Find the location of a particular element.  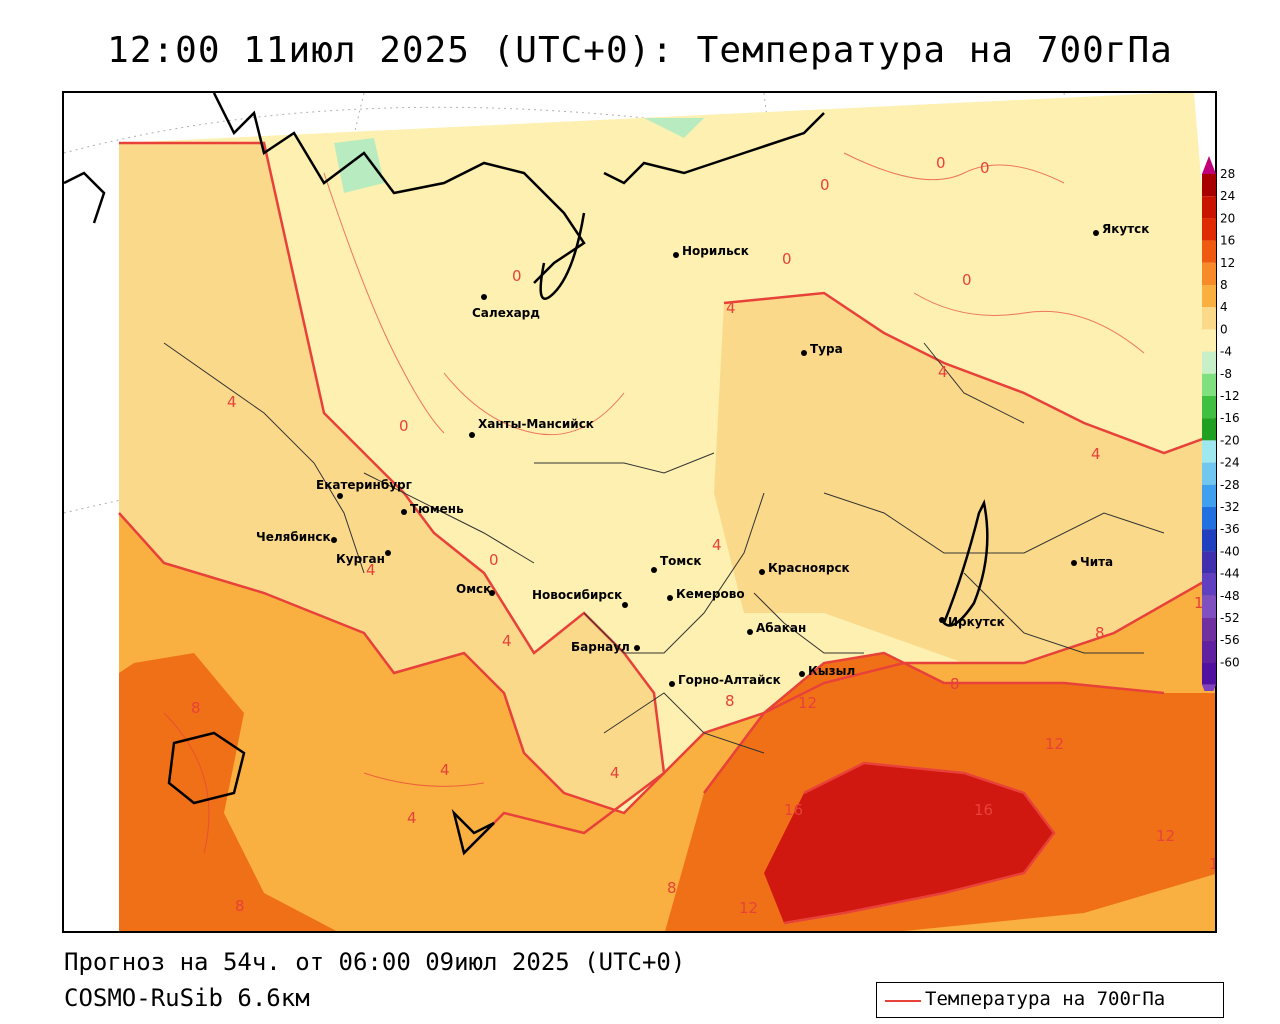

city-kyzyl: Кызыл is located at coordinates (827, 671).